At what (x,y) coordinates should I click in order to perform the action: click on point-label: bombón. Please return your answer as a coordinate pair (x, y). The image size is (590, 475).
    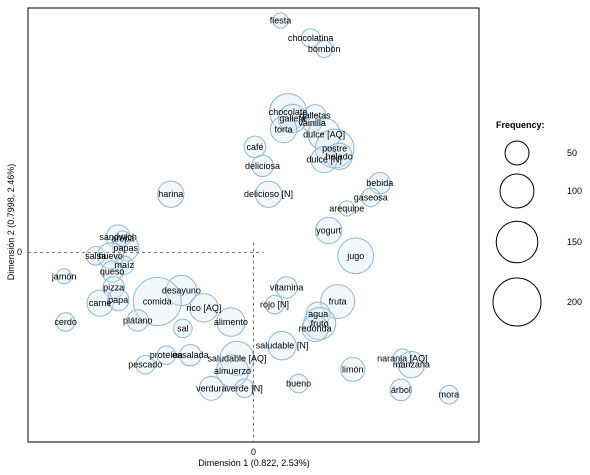
    Looking at the image, I should click on (324, 49).